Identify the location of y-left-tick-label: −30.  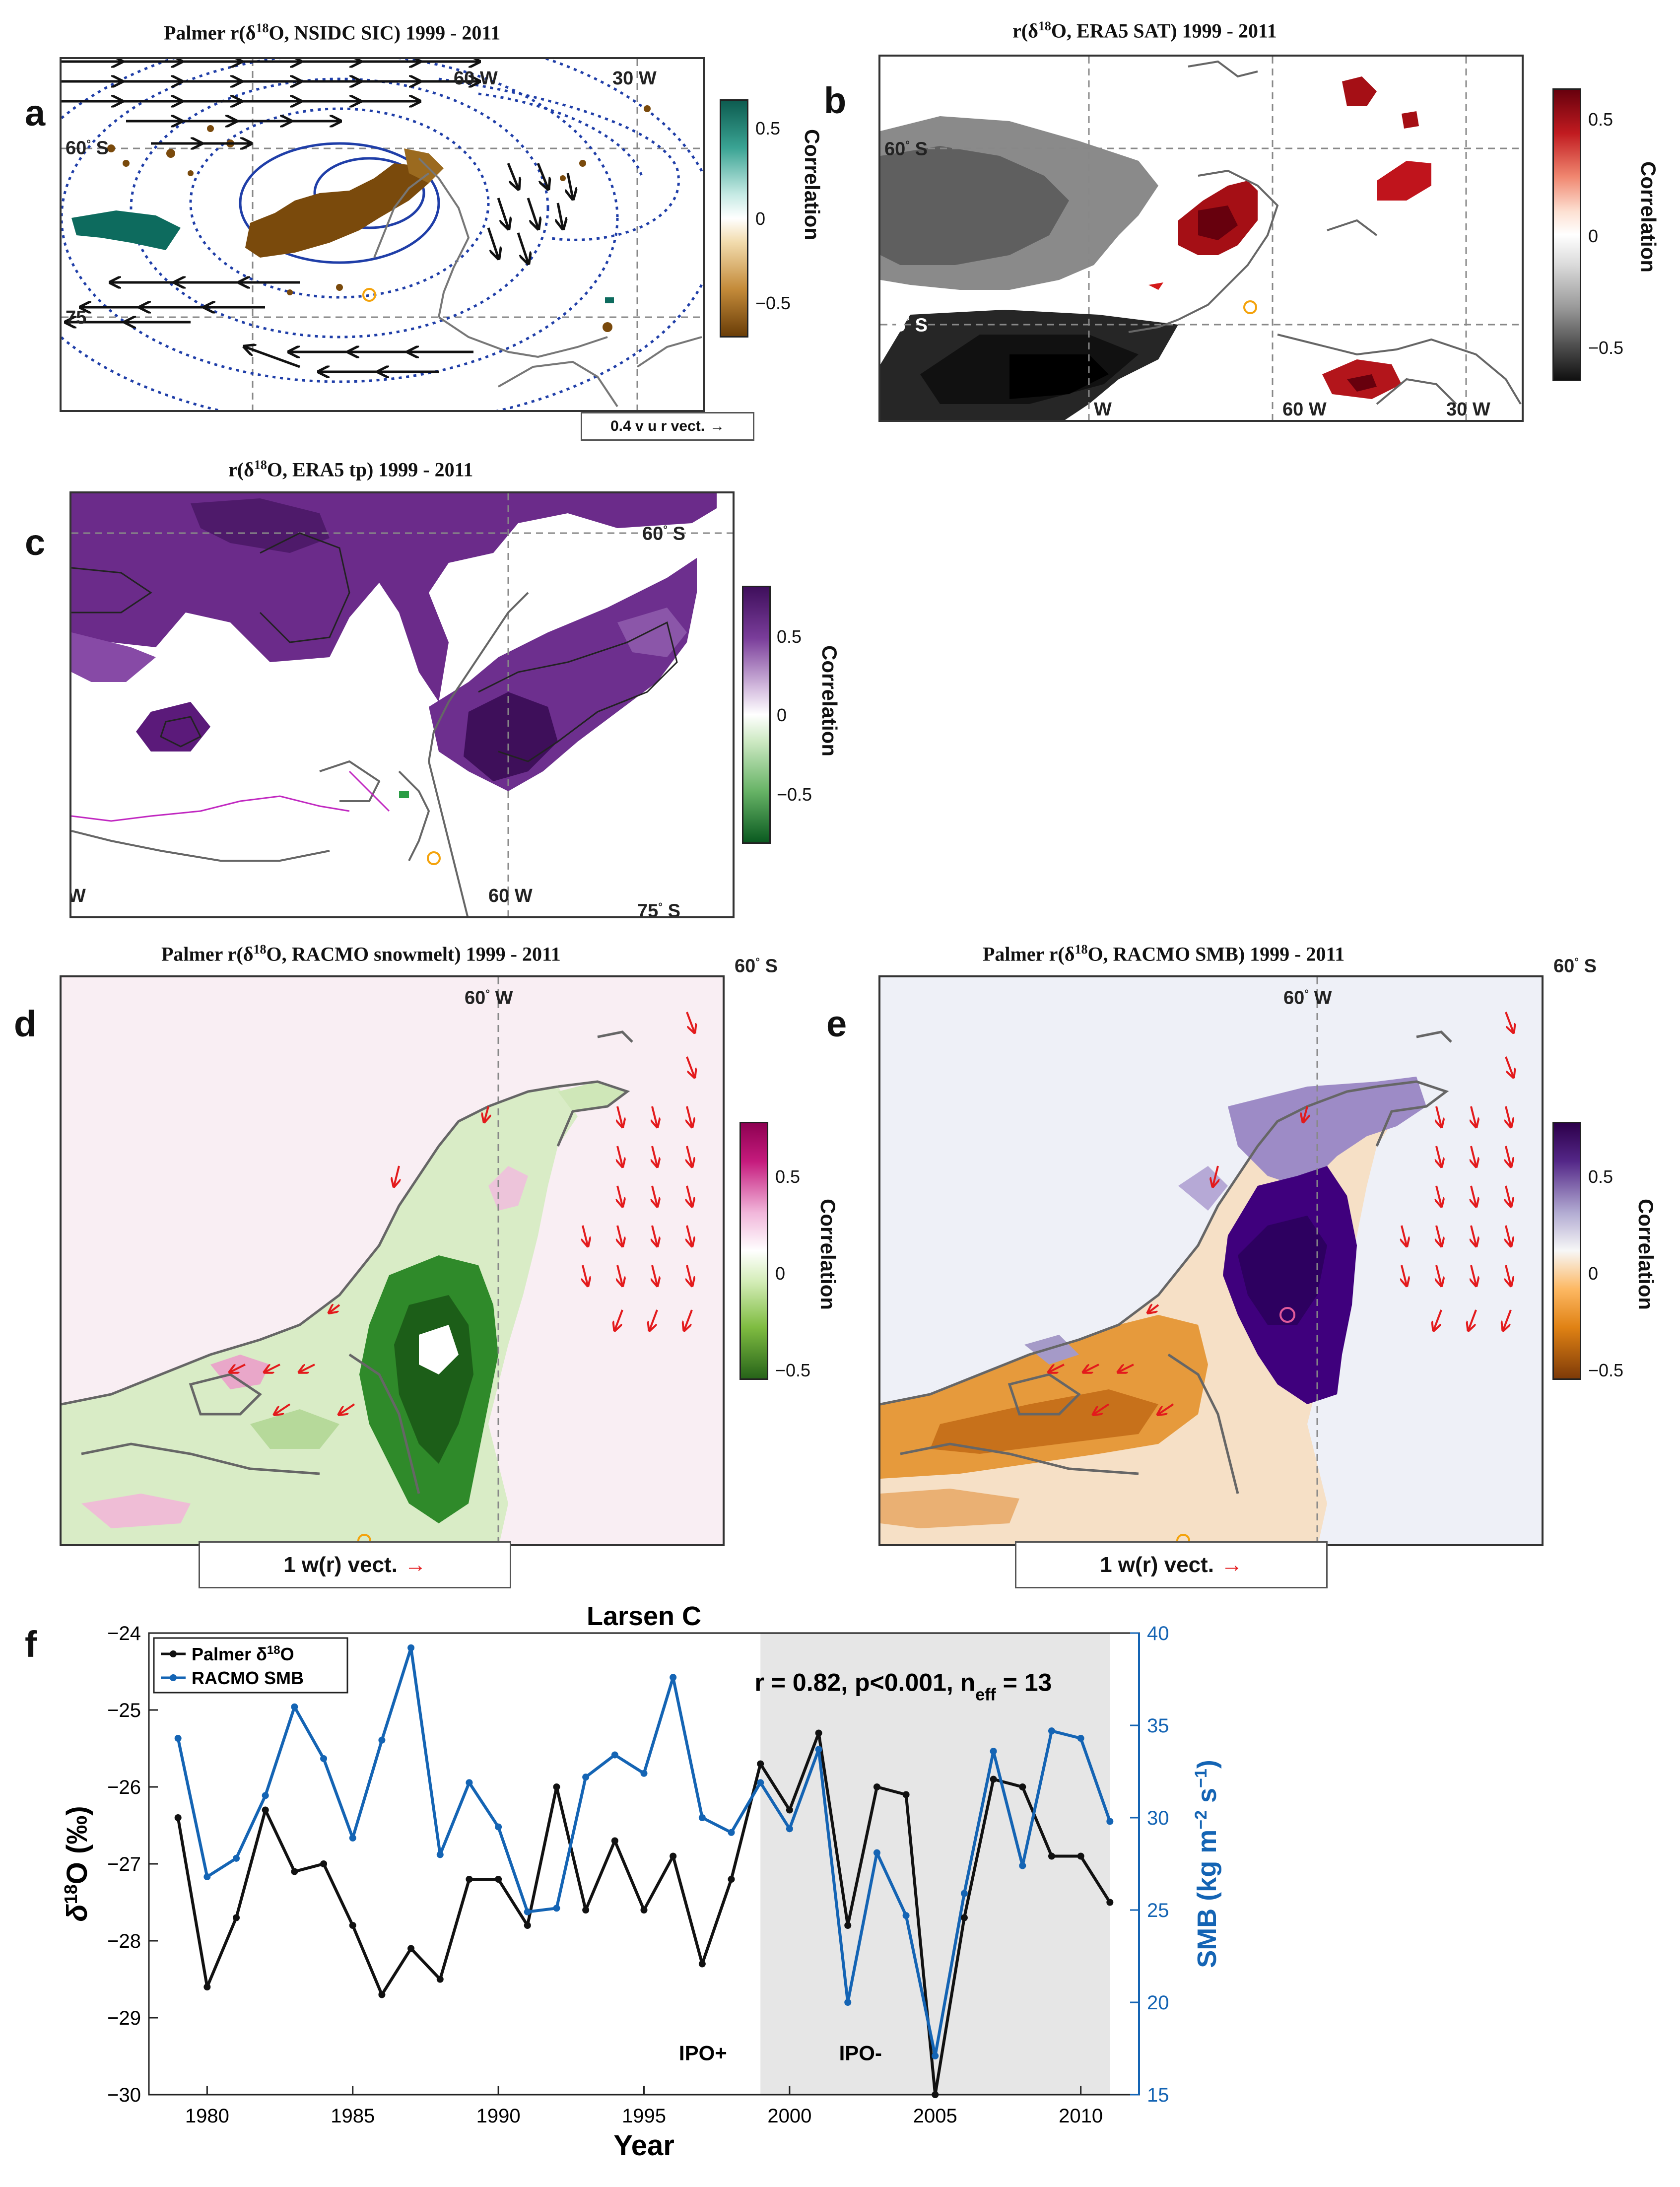
(124, 2095).